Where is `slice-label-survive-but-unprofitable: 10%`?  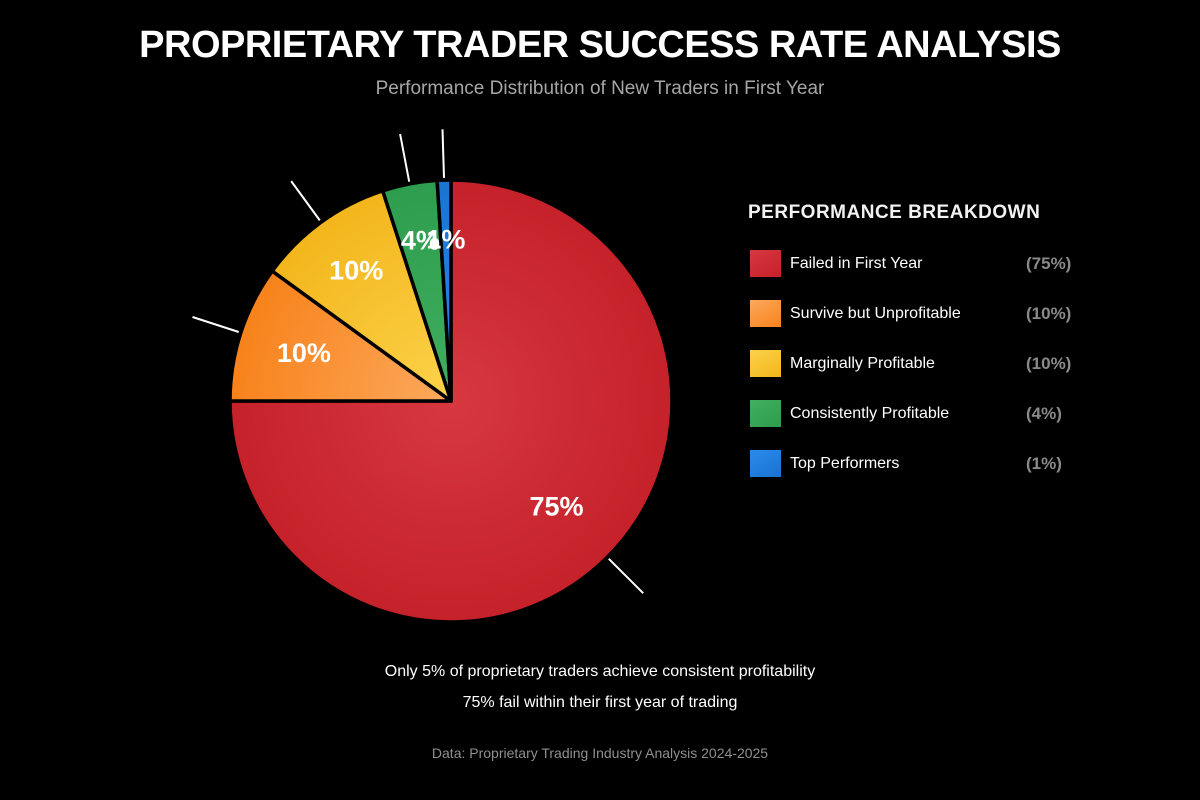
slice-label-survive-but-unprofitable: 10% is located at coordinates (304, 353).